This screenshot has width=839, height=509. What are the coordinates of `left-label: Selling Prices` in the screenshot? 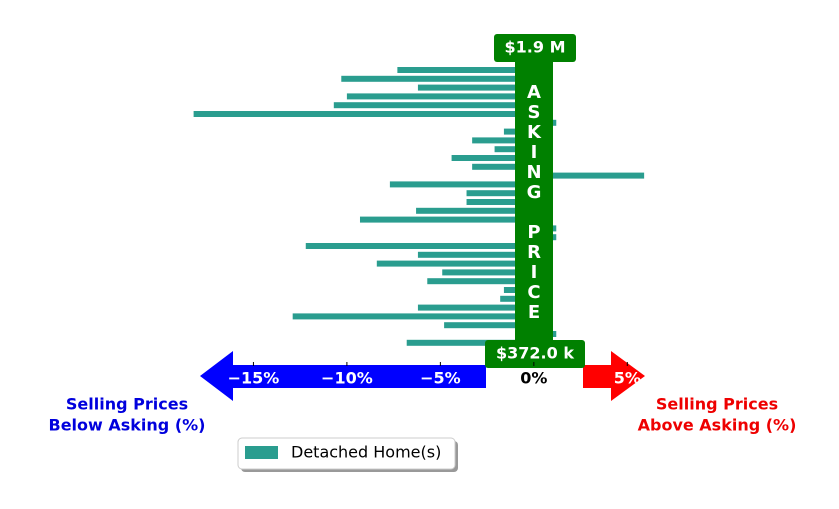 It's located at (127, 404).